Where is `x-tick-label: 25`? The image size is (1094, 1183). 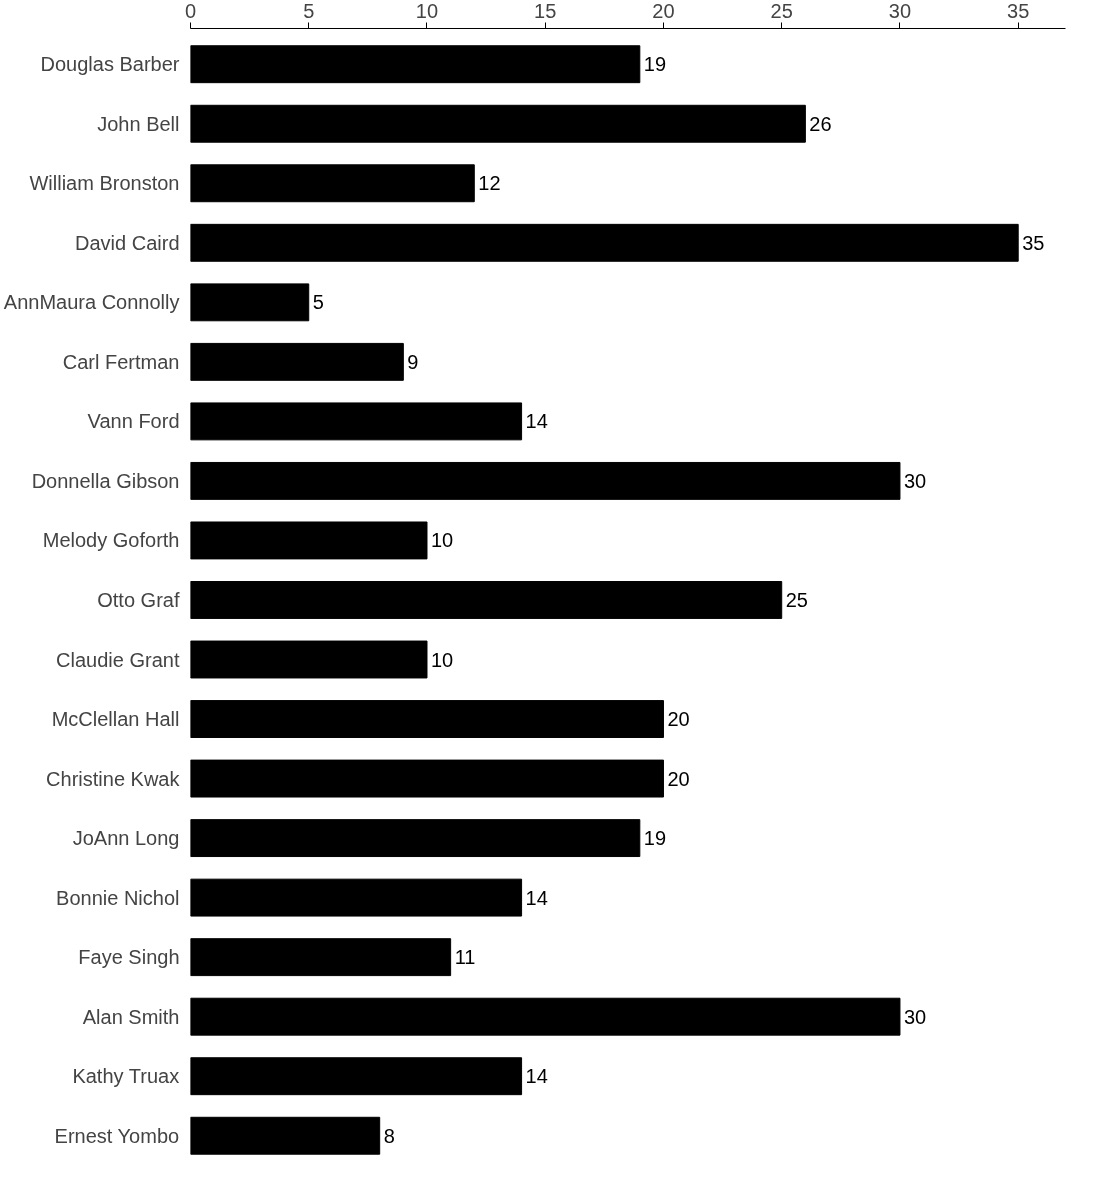
x-tick-label: 25 is located at coordinates (781, 11).